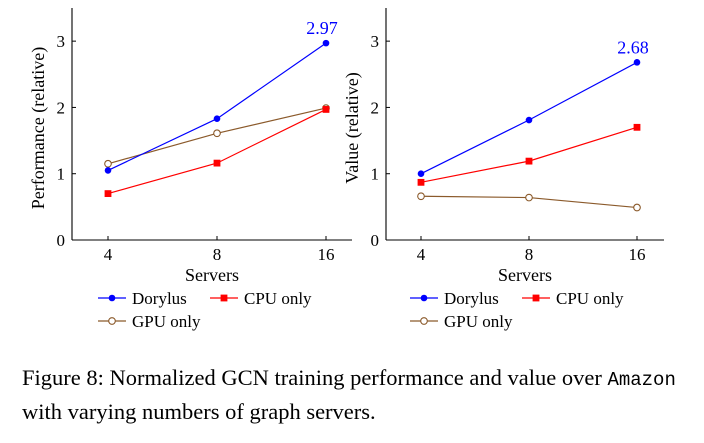  What do you see at coordinates (63, 377) in the screenshot?
I see `caption-label: Figure 8:` at bounding box center [63, 377].